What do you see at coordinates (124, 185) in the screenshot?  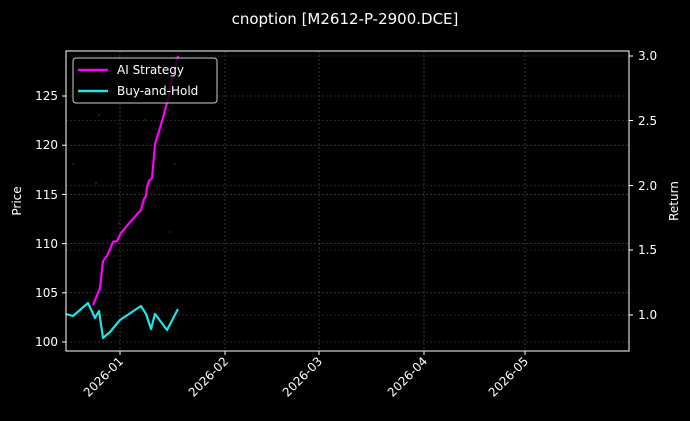 I see `price-markers` at bounding box center [124, 185].